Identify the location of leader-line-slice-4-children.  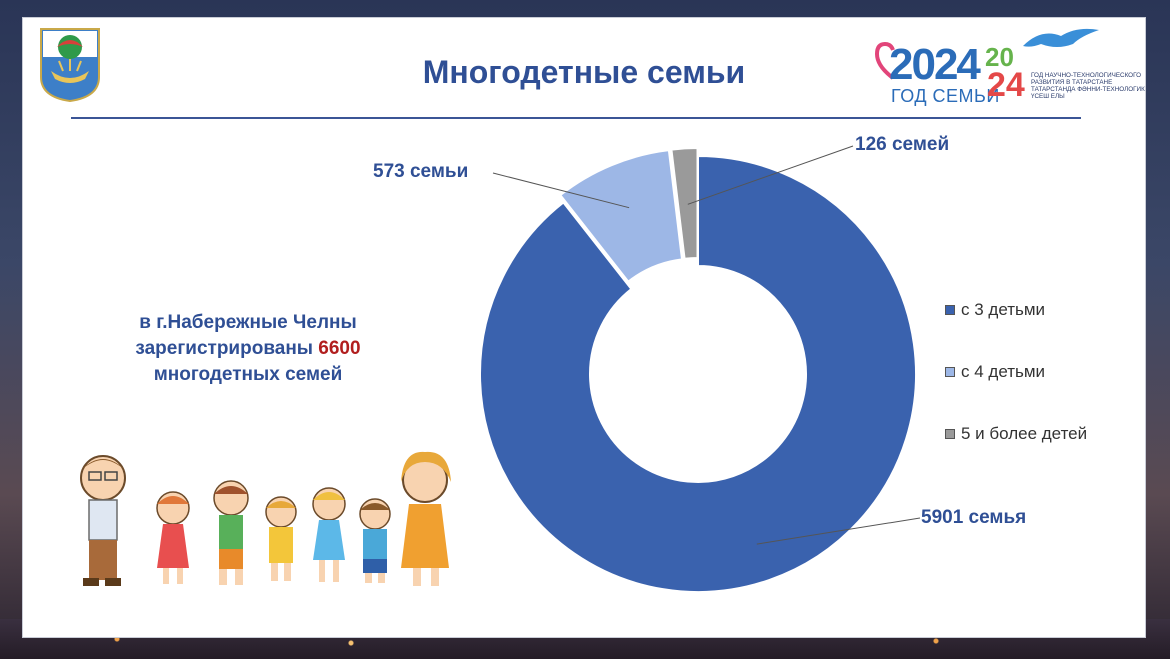
(561, 190).